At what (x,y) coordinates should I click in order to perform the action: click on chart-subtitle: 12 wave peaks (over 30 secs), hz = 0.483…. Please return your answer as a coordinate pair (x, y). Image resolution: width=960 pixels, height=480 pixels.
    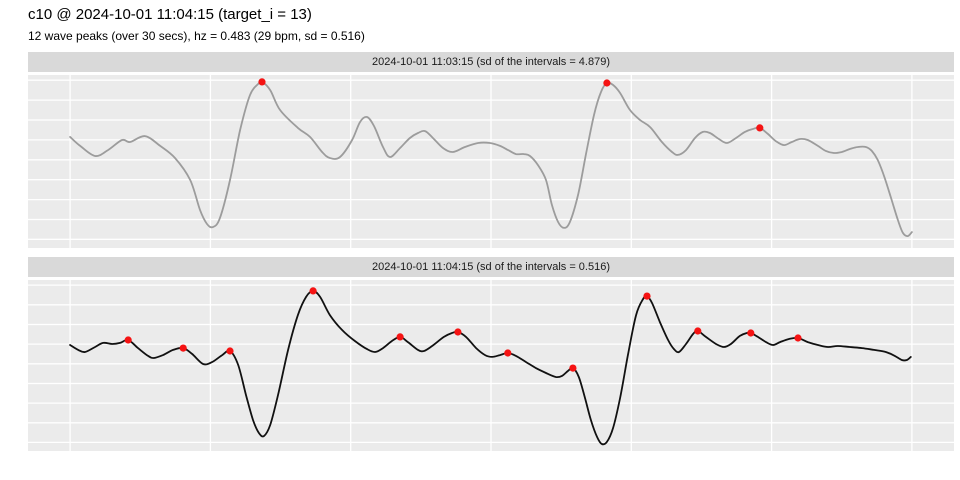
    Looking at the image, I should click on (196, 36).